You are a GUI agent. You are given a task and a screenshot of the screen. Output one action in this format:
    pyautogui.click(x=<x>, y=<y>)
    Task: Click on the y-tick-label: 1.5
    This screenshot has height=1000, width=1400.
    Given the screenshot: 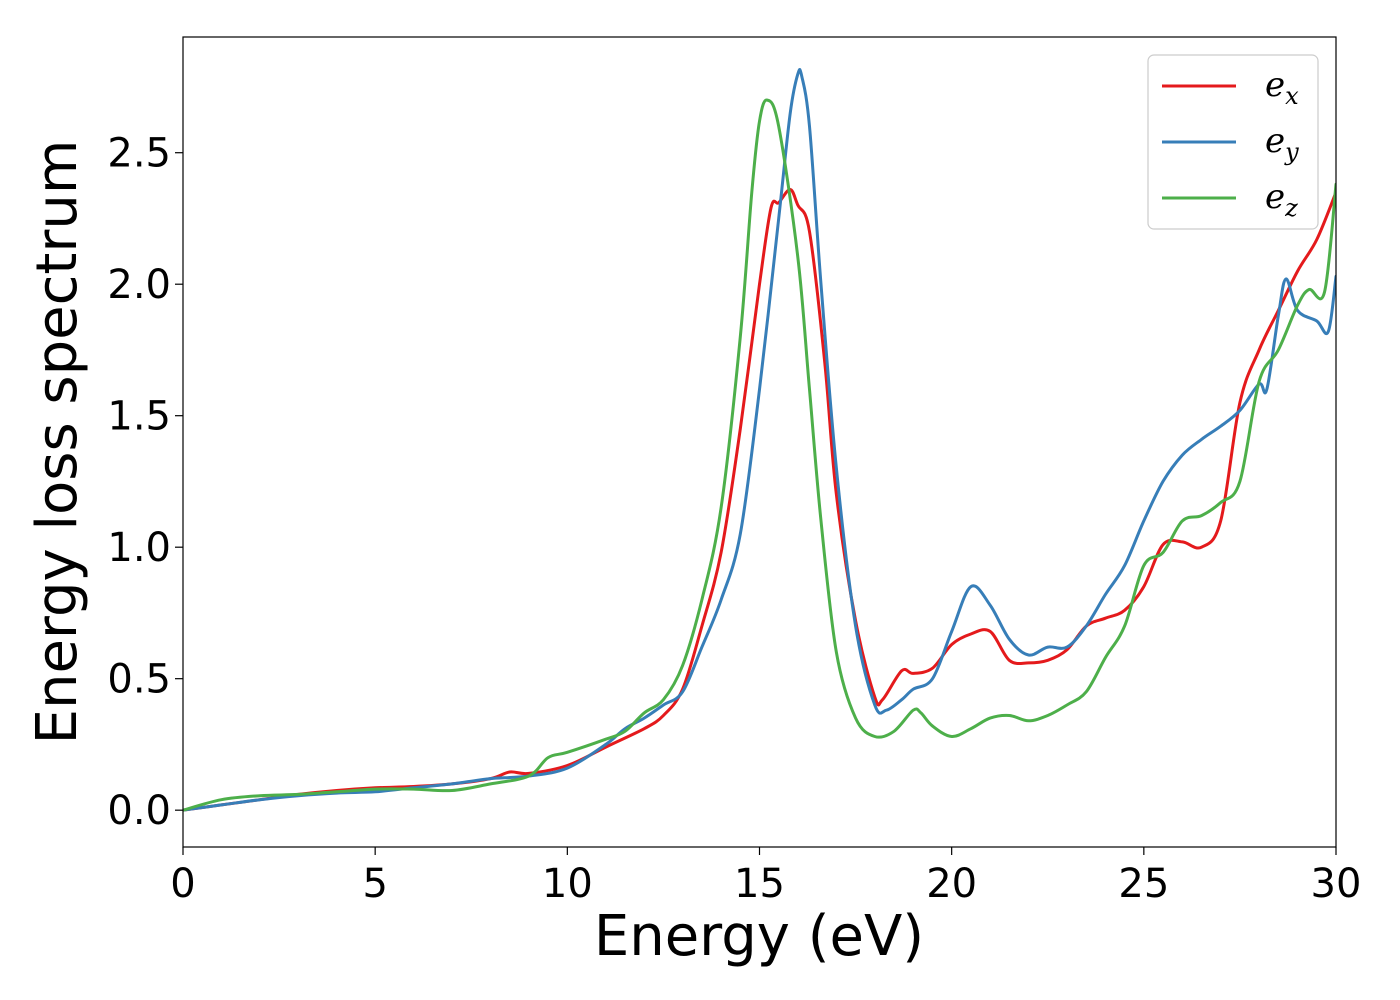 What is the action you would take?
    pyautogui.click(x=139, y=417)
    